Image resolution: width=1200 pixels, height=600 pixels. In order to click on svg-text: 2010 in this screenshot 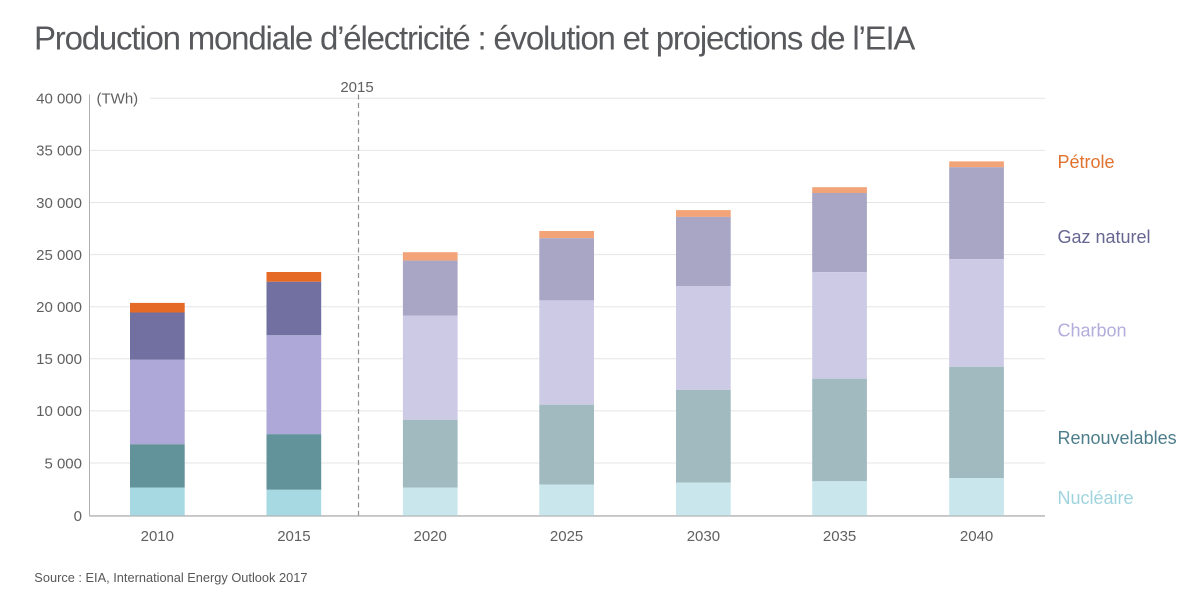, I will do `click(157, 536)`.